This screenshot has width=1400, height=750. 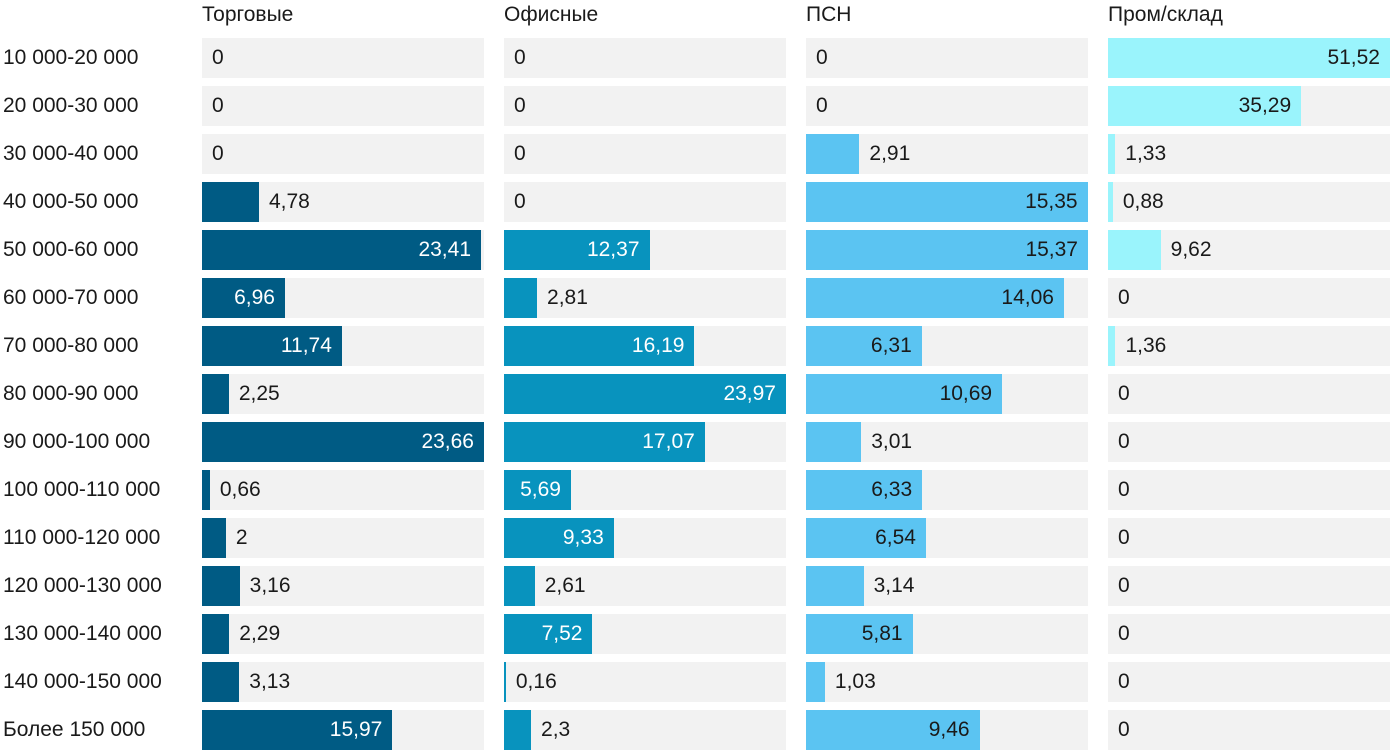 What do you see at coordinates (447, 441) in the screenshot?
I see `data-label: 23,66` at bounding box center [447, 441].